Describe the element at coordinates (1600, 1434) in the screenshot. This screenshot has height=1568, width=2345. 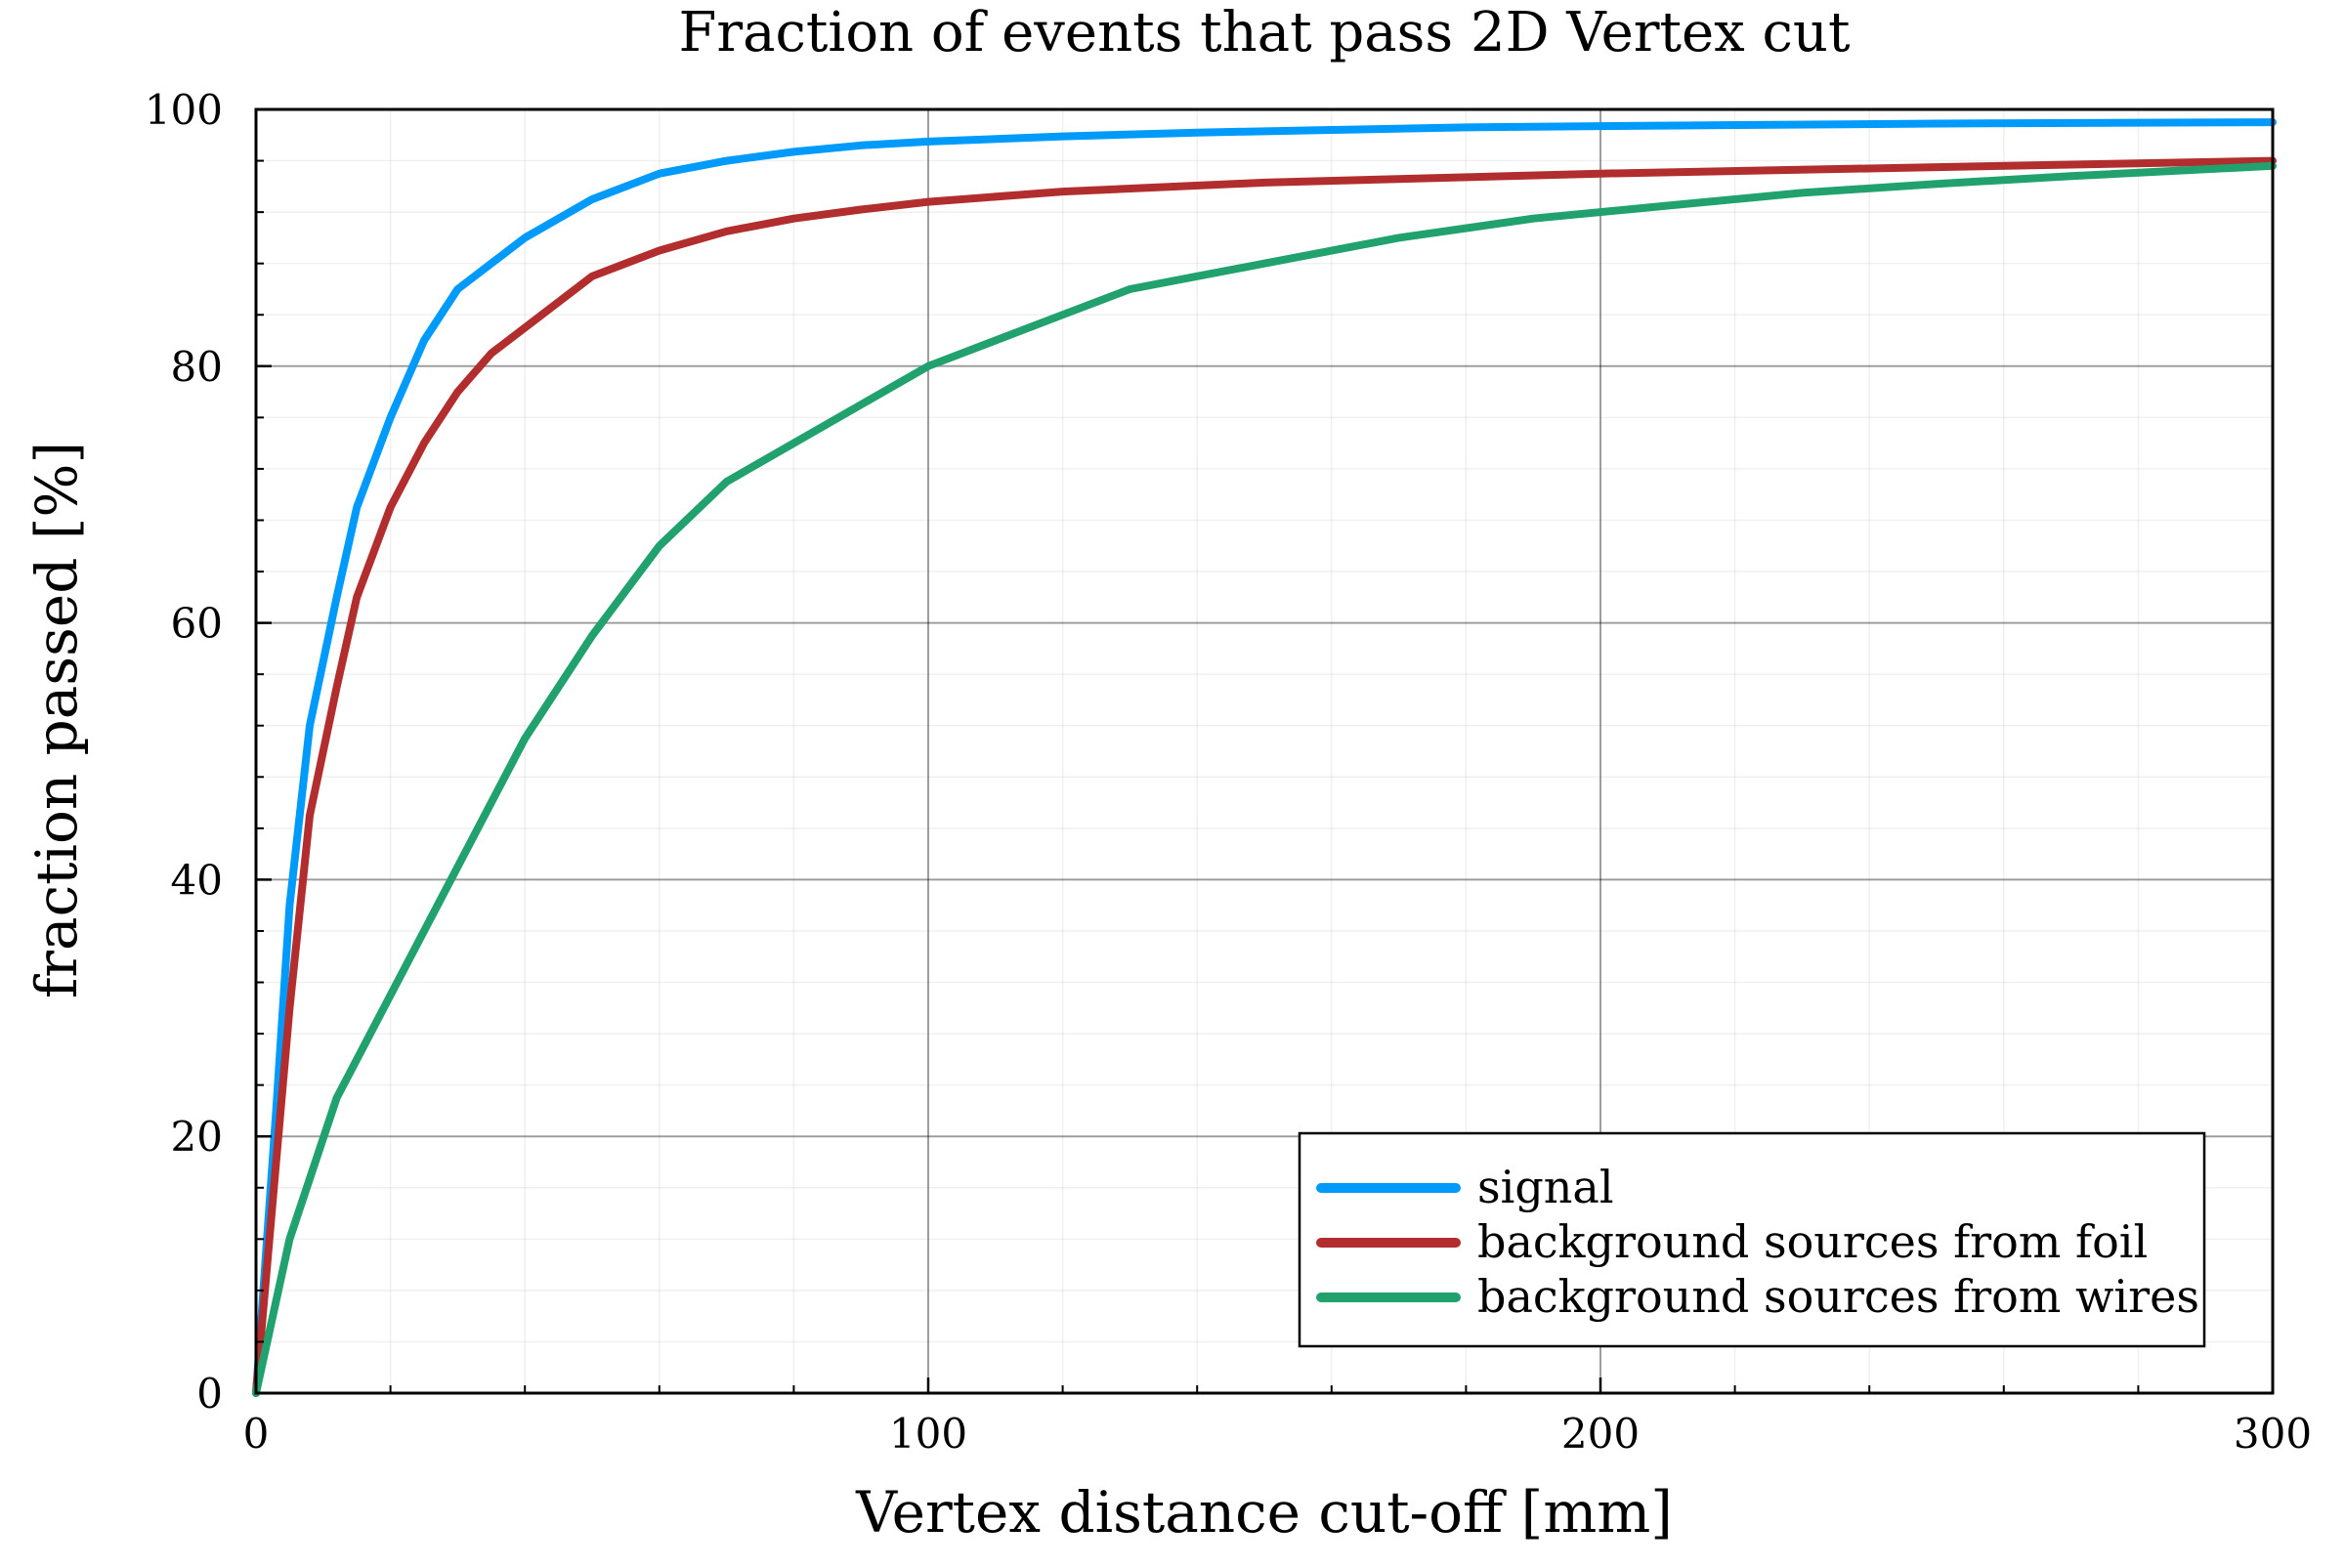
I see `x-tick-label: 200` at that location.